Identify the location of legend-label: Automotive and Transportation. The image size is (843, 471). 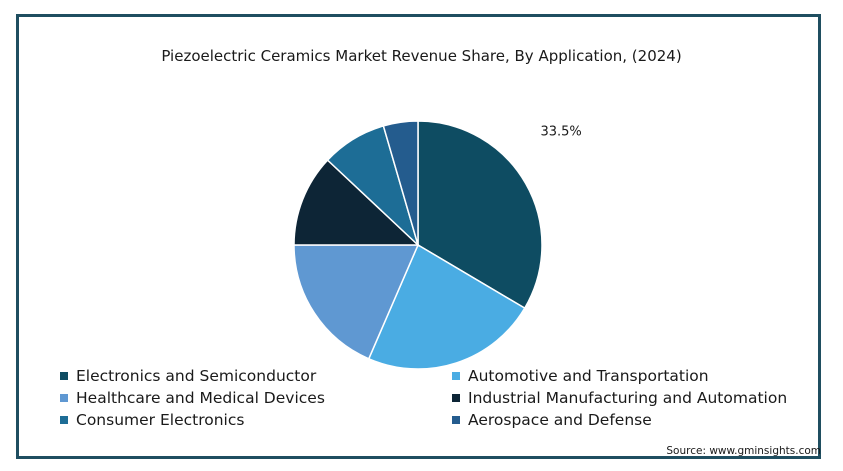
(588, 376).